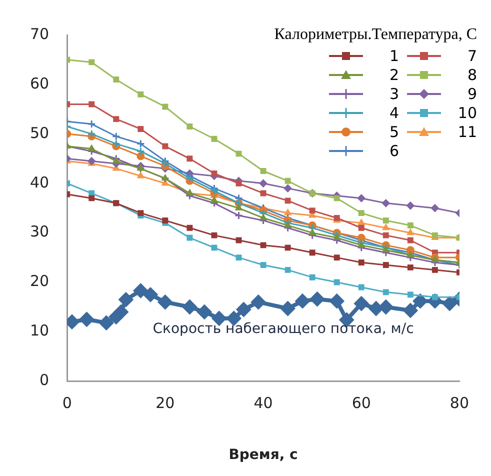 Image resolution: width=491 pixels, height=476 pixels. I want to click on legend-label: 10, so click(466, 113).